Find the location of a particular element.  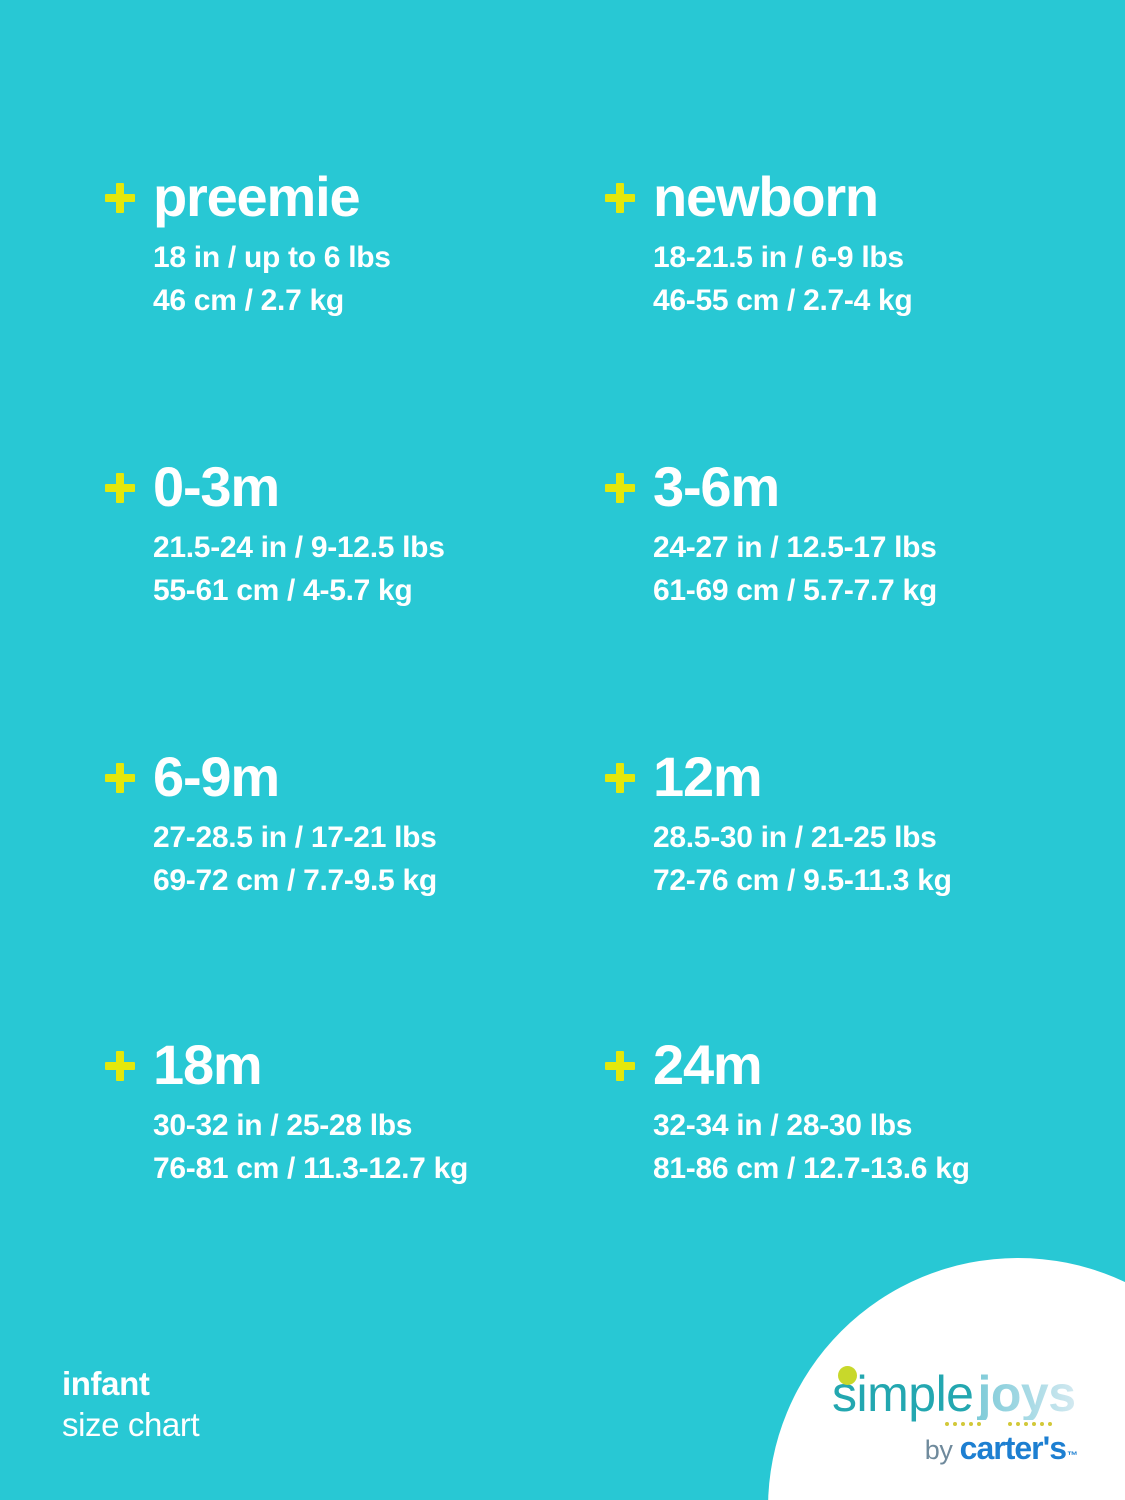

size-line-metric: 81-86 cm / 12.7-13.6 kg is located at coordinates (811, 1168).